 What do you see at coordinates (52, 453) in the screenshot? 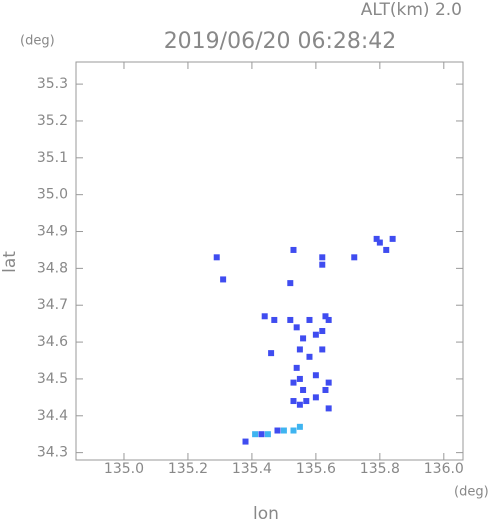
I see `y-tick-label: 34.3` at bounding box center [52, 453].